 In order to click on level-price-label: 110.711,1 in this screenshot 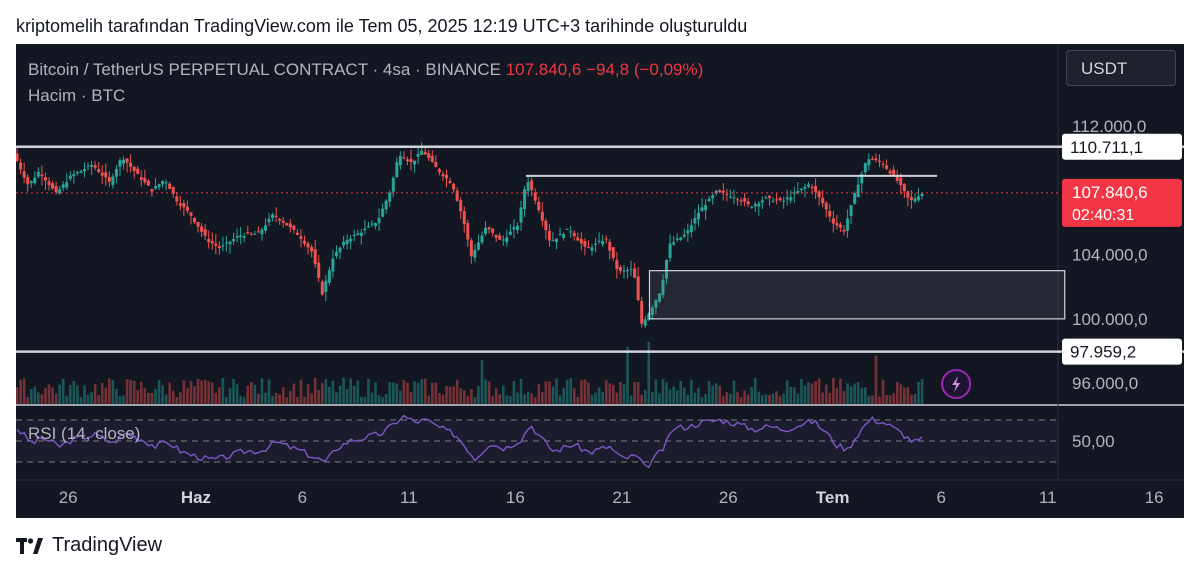, I will do `click(1106, 147)`.